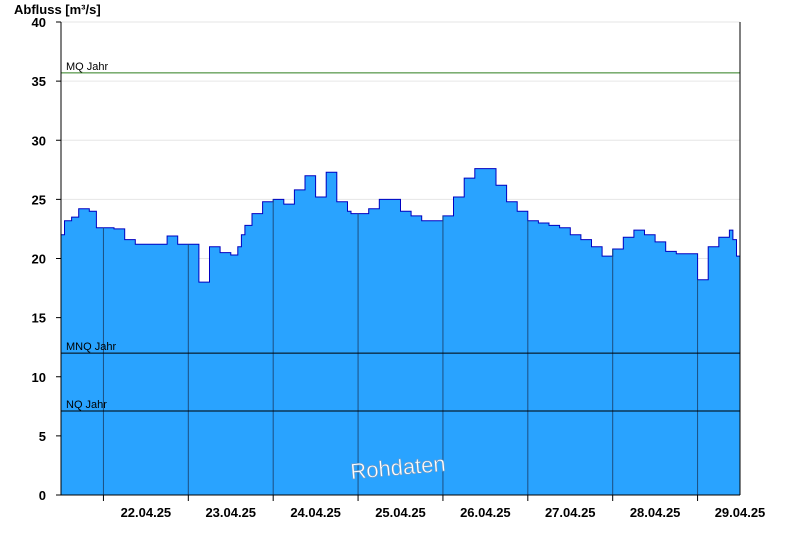  I want to click on y-tick-label: 25, so click(39, 199).